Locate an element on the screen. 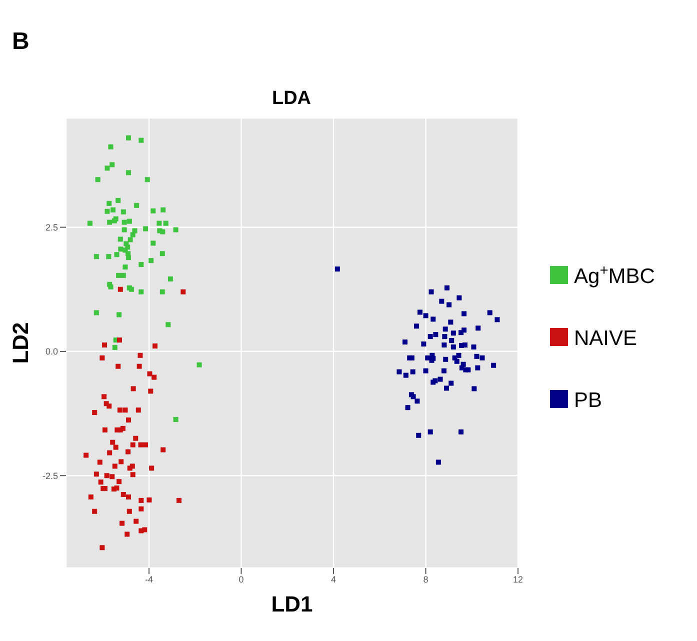 The image size is (697, 641). x-tick-label: 0 is located at coordinates (241, 579).